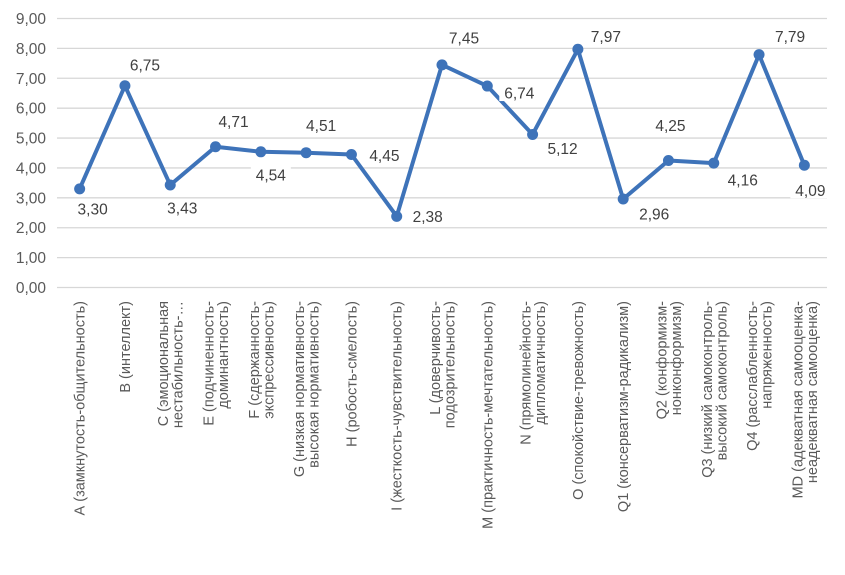 Image resolution: width=845 pixels, height=575 pixels. I want to click on x-axis-label: А (замкнутость-общительность), so click(81, 408).